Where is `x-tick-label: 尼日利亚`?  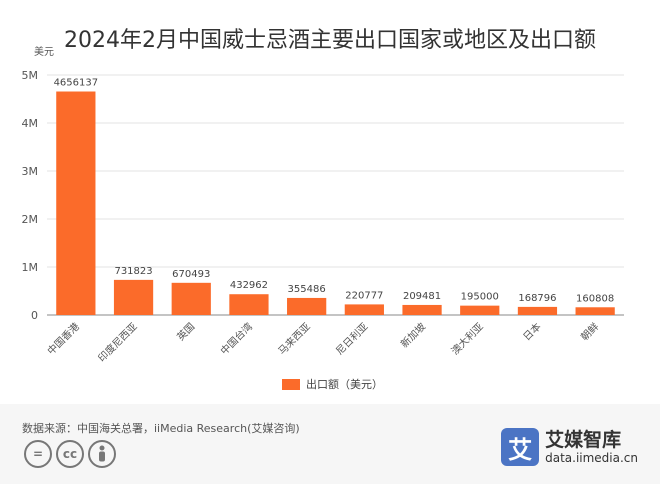 x-tick-label: 尼日利亚 is located at coordinates (352, 339).